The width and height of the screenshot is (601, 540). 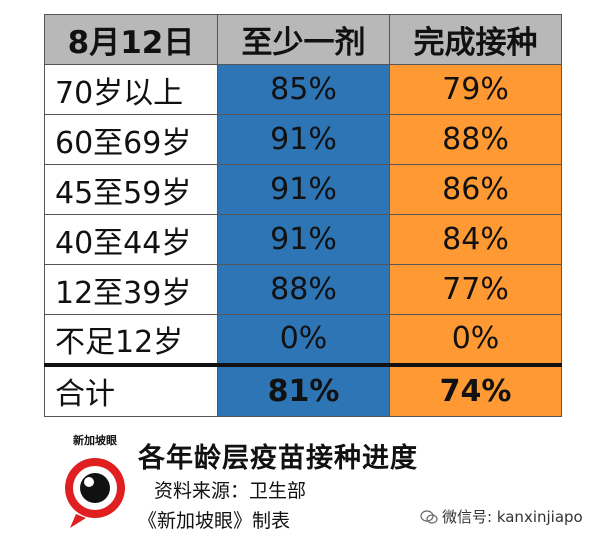 I want to click on wechat-label: 微信号: kanxinjiapo, so click(x=512, y=517).